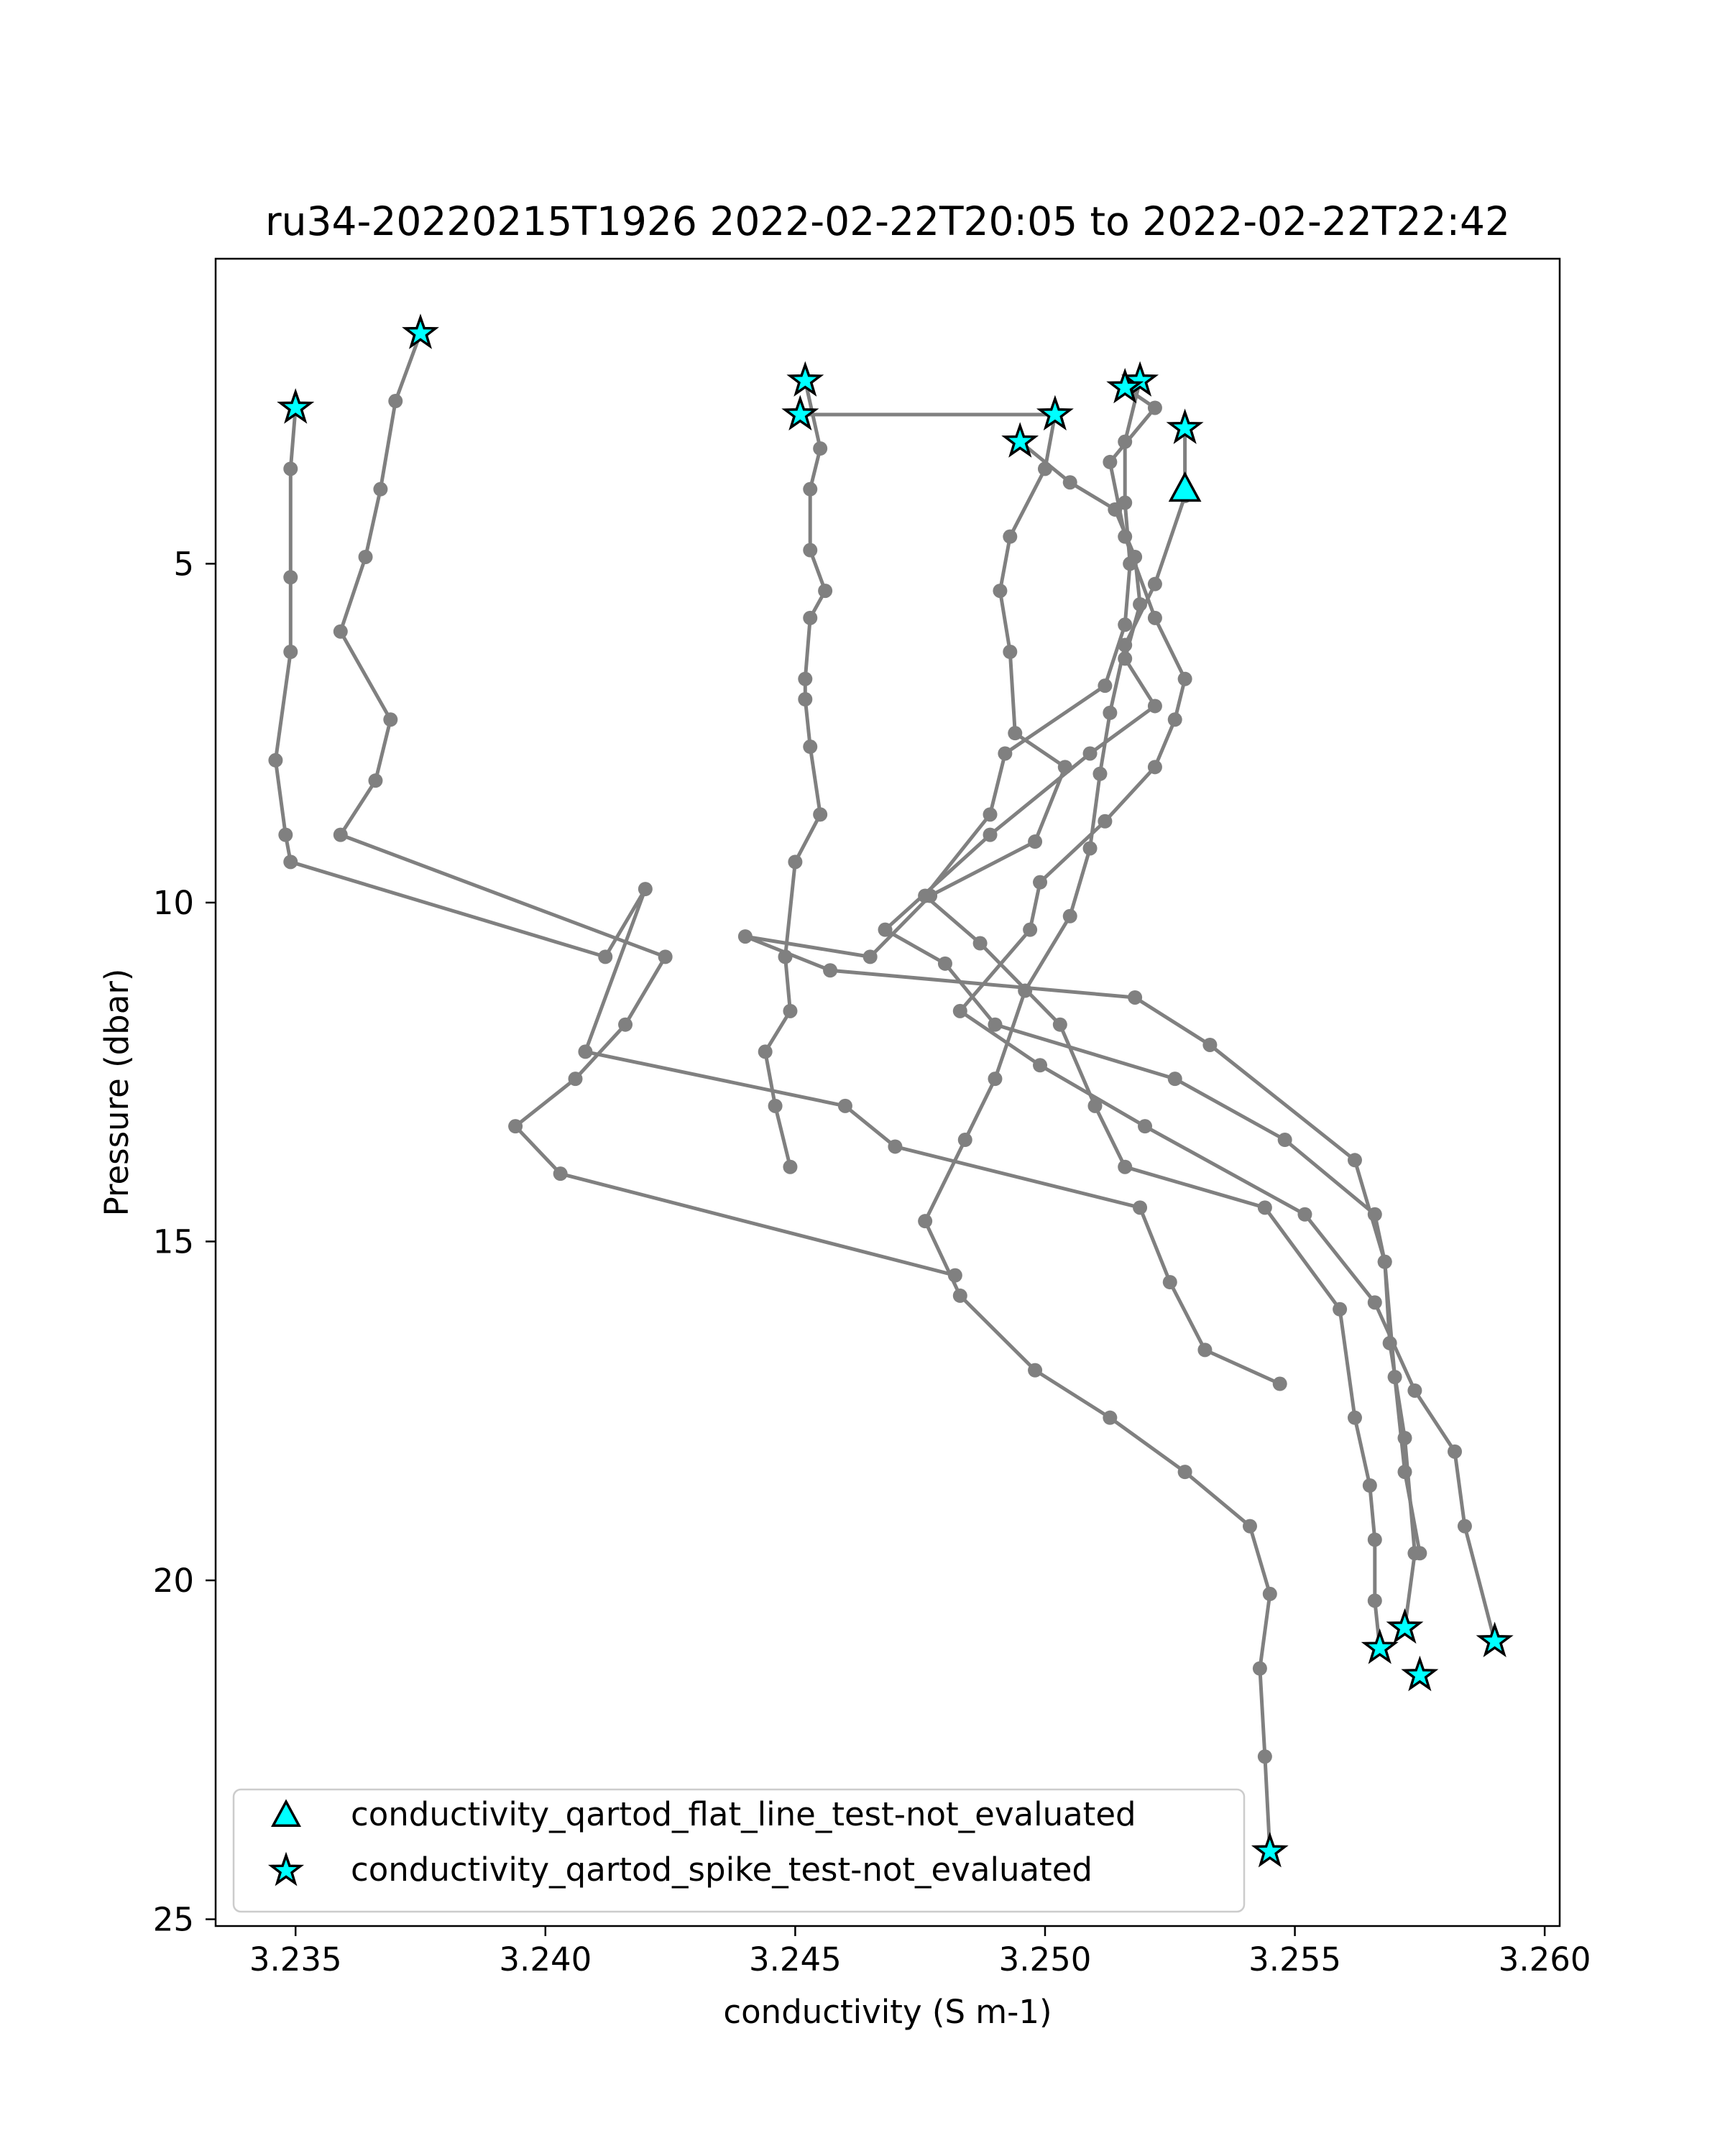  What do you see at coordinates (545, 1959) in the screenshot?
I see `x-tick-label: 3.240` at bounding box center [545, 1959].